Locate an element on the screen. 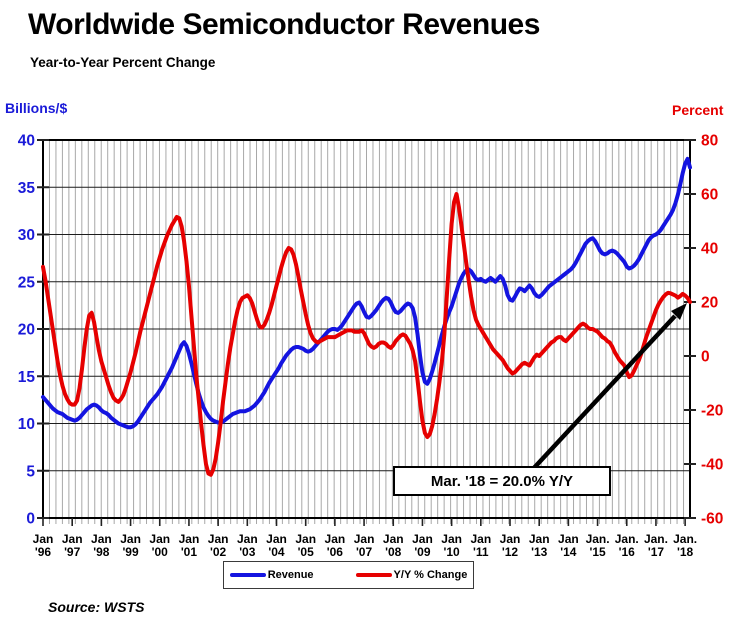 This screenshot has height=625, width=738. svg-text: '08 is located at coordinates (393, 552).